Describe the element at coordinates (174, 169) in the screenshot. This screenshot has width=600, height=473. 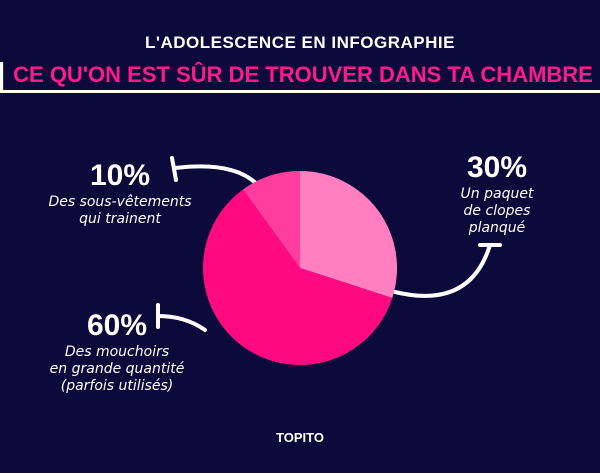
I see `connector-end` at that location.